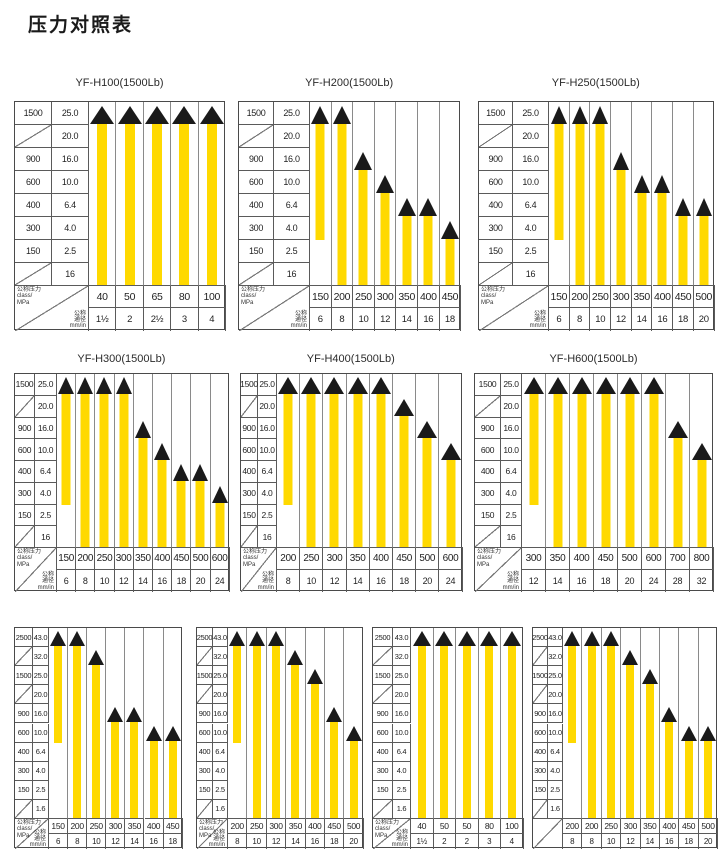 The height and width of the screenshot is (861, 720). Describe the element at coordinates (124, 581) in the screenshot. I see `size-in-cell: 12` at that location.